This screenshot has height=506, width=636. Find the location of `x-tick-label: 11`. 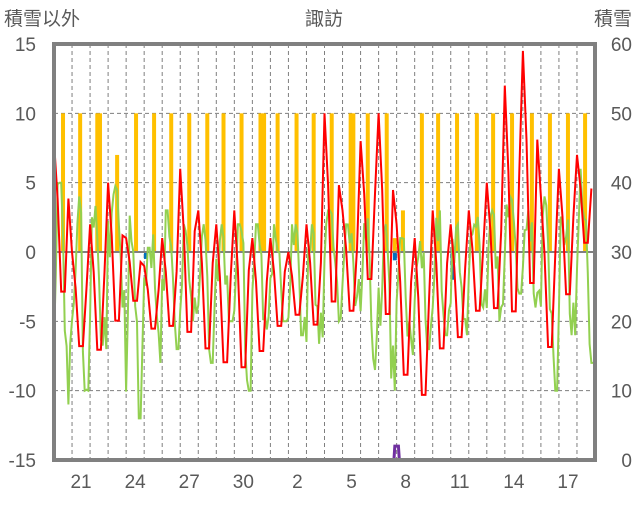

x-tick-label: 11 is located at coordinates (460, 482).